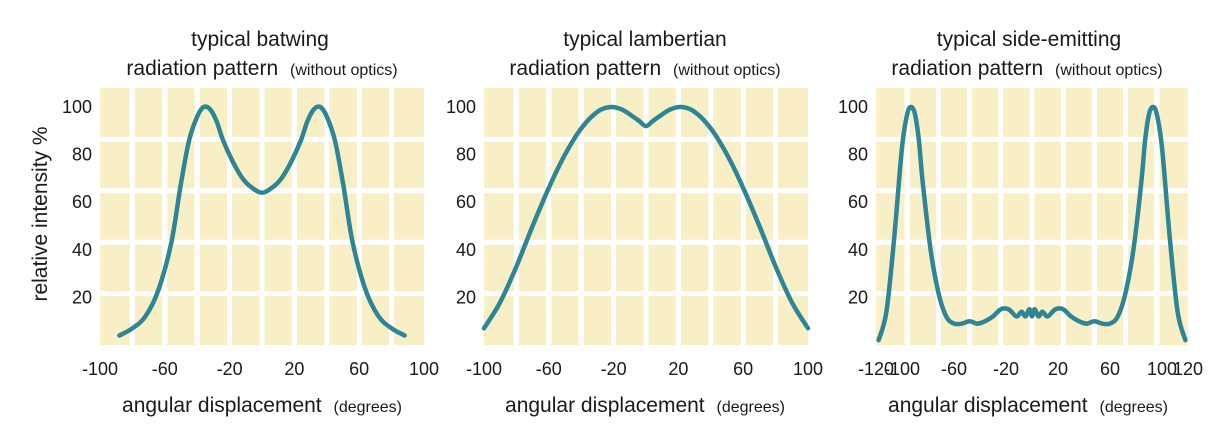  I want to click on y-axis-label: relative intensity %, so click(40, 213).